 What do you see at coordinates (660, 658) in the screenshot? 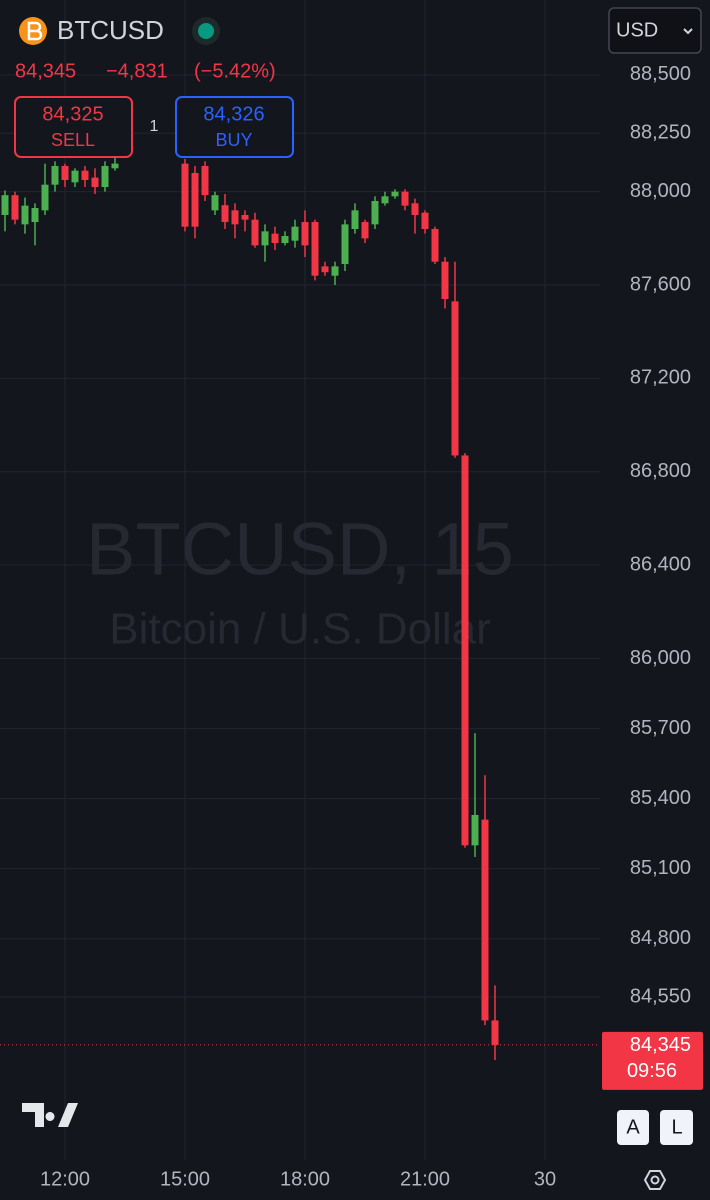
I see `y-tick-label: 86,000` at bounding box center [660, 658].